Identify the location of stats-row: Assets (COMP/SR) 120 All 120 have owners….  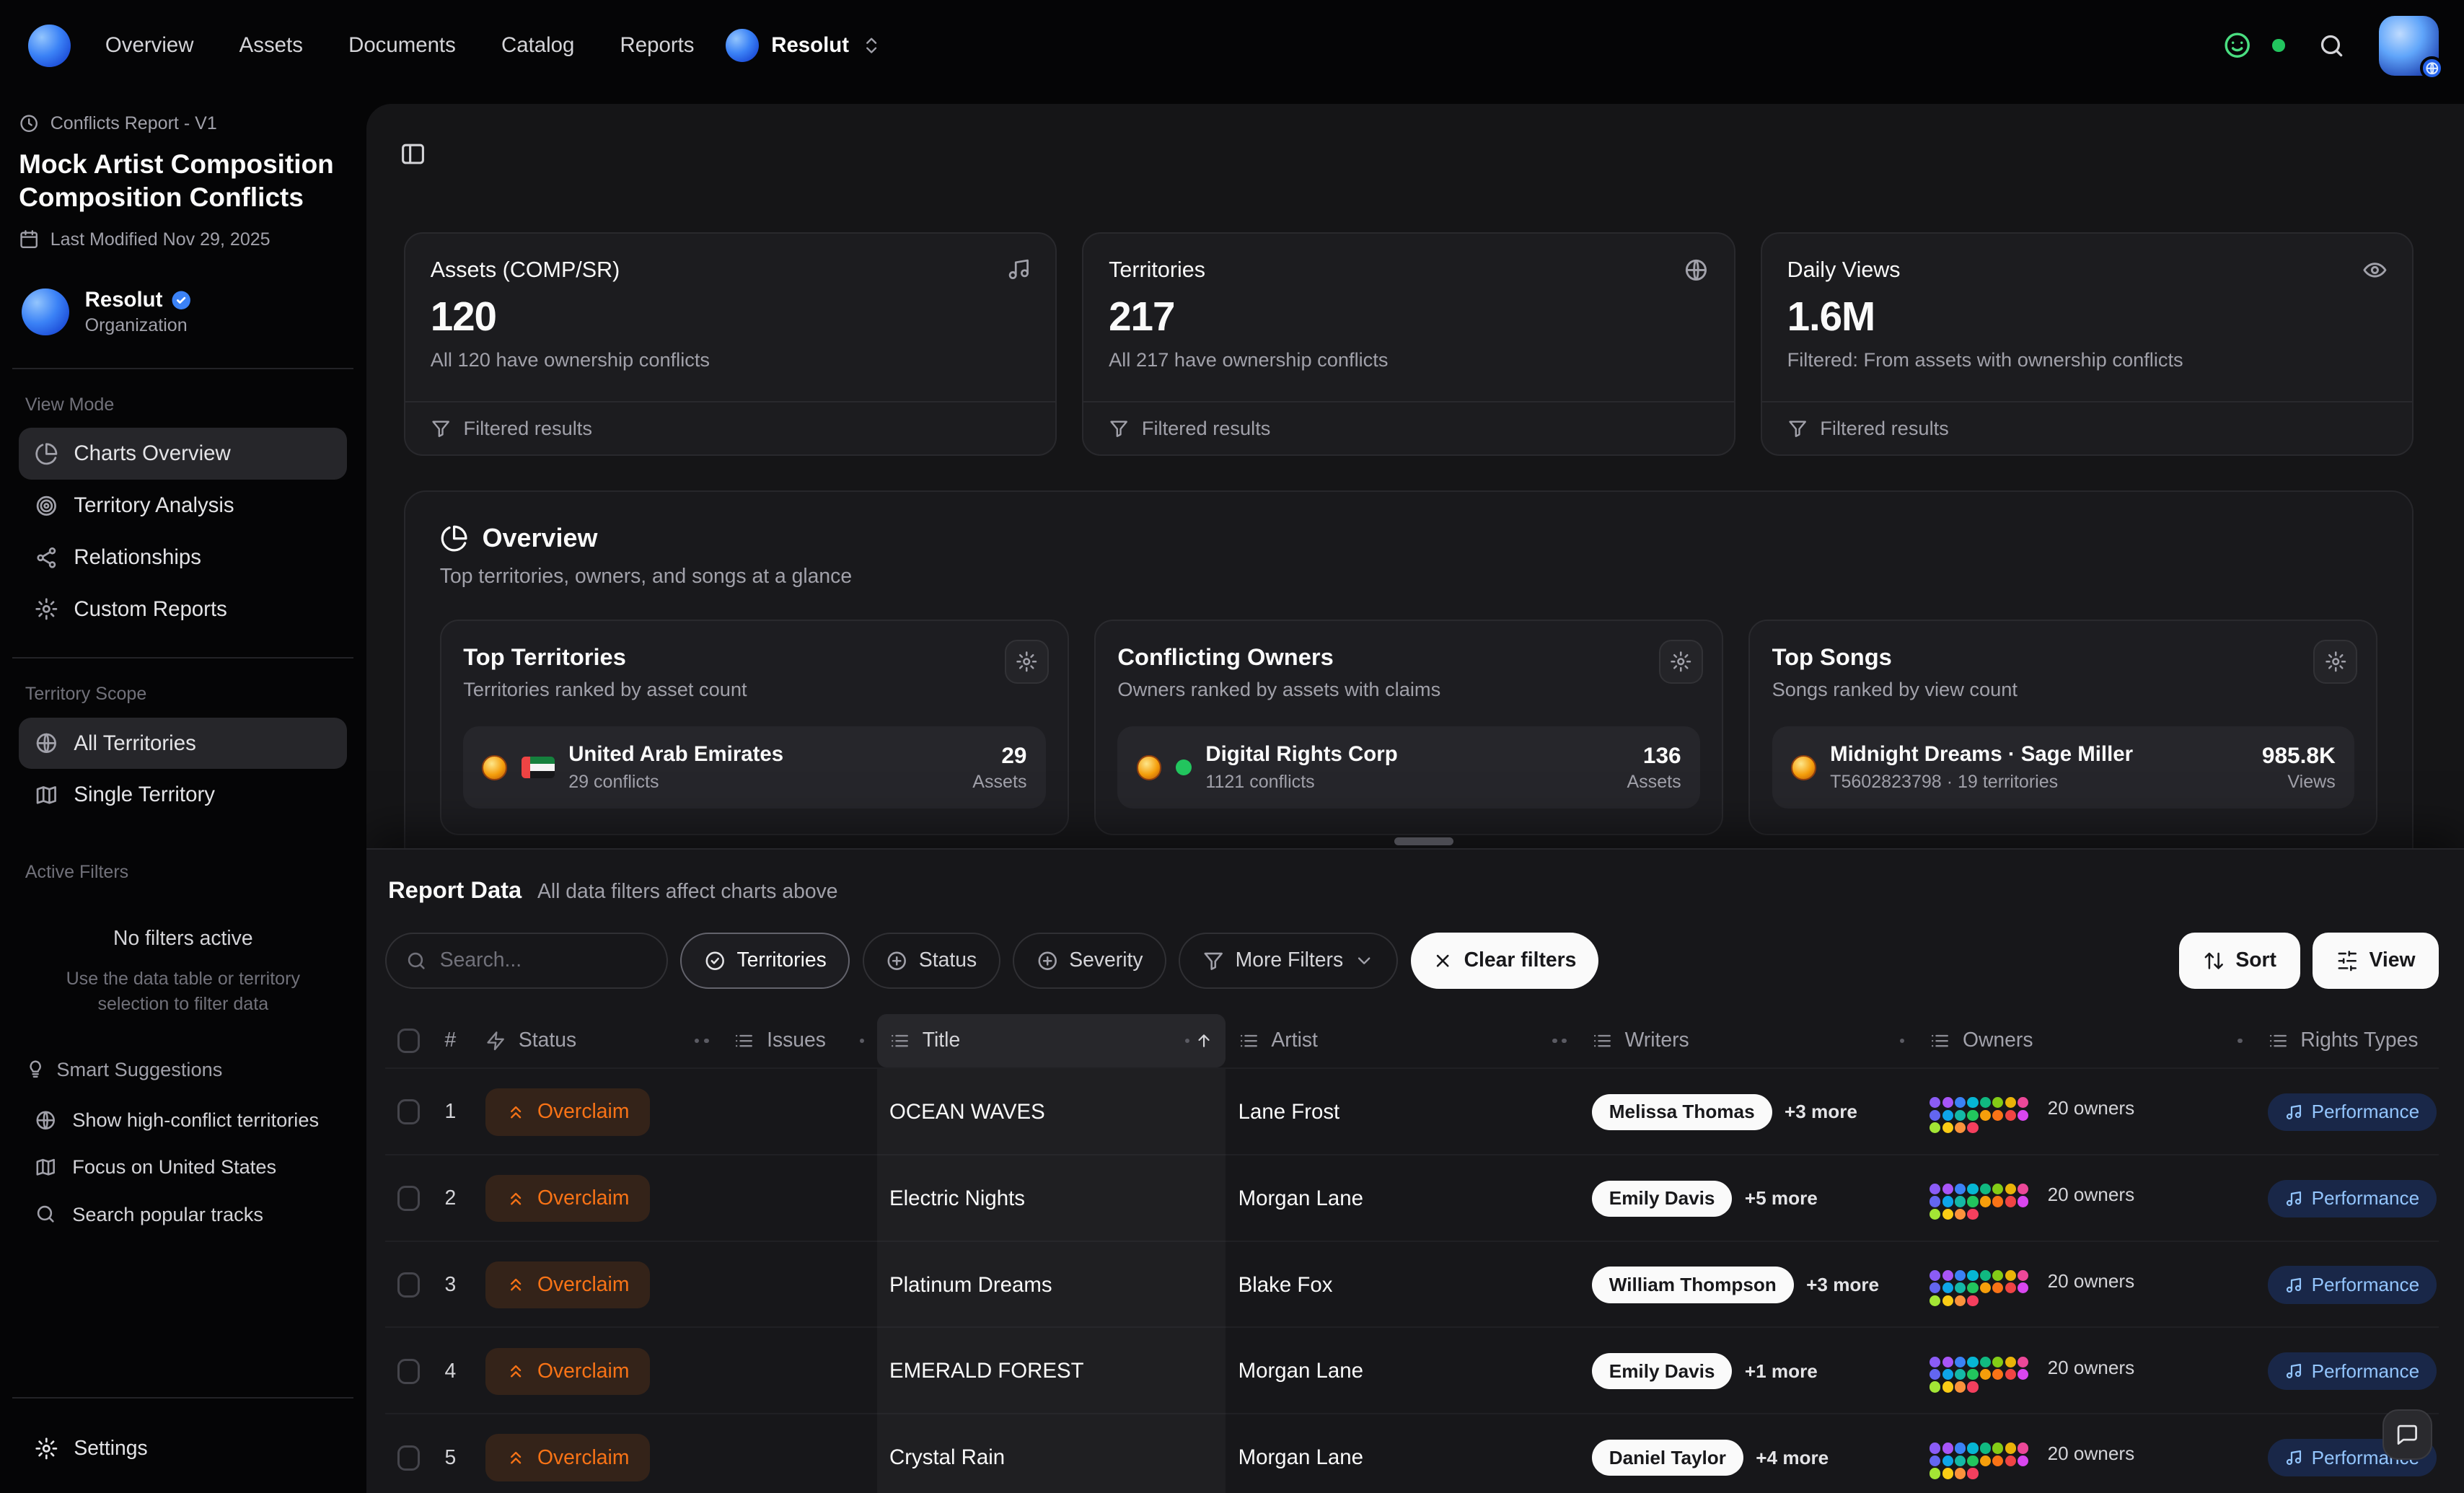
(1409, 344).